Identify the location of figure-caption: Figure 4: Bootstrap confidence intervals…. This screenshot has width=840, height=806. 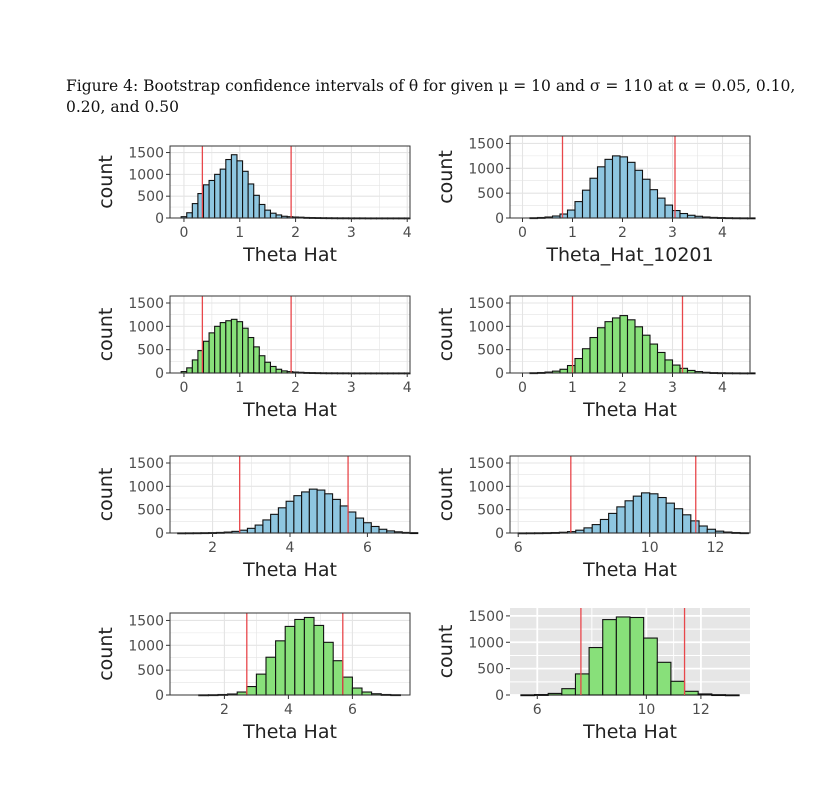
(431, 96).